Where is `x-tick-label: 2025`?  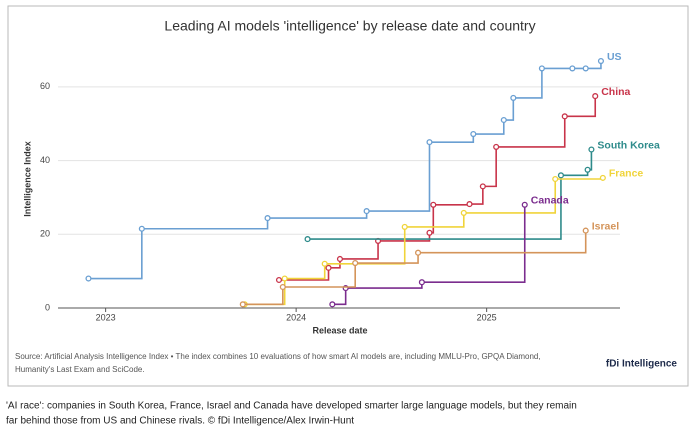
x-tick-label: 2025 is located at coordinates (487, 317).